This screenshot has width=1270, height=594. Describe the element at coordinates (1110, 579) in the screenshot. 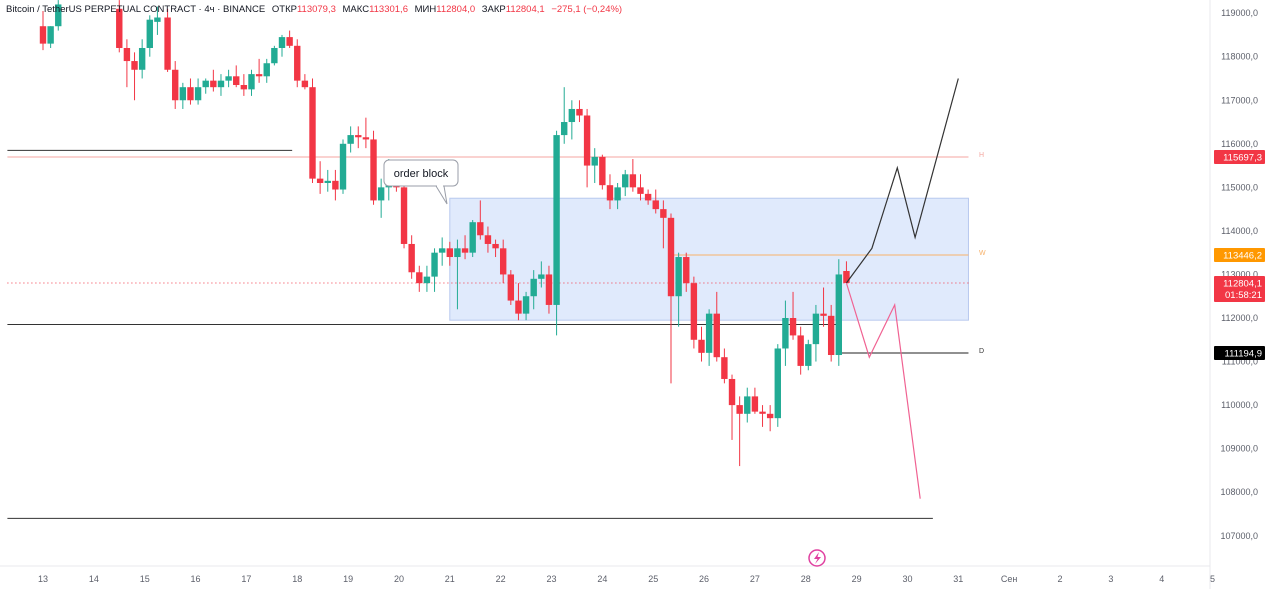

I see `x-tick-label: 3` at that location.